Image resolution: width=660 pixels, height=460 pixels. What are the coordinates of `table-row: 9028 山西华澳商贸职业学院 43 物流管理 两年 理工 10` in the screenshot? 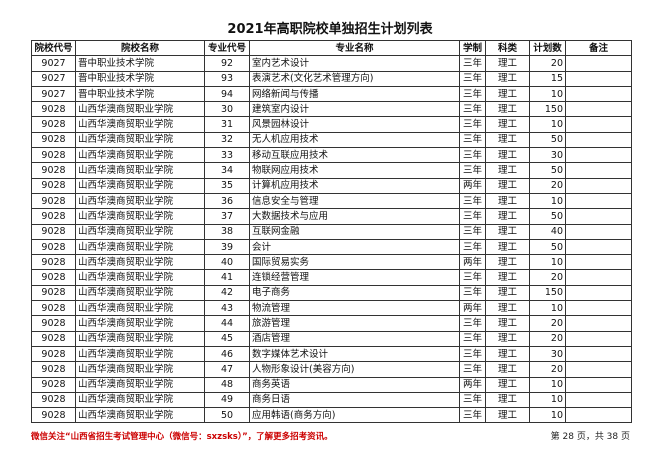 It's located at (331, 308).